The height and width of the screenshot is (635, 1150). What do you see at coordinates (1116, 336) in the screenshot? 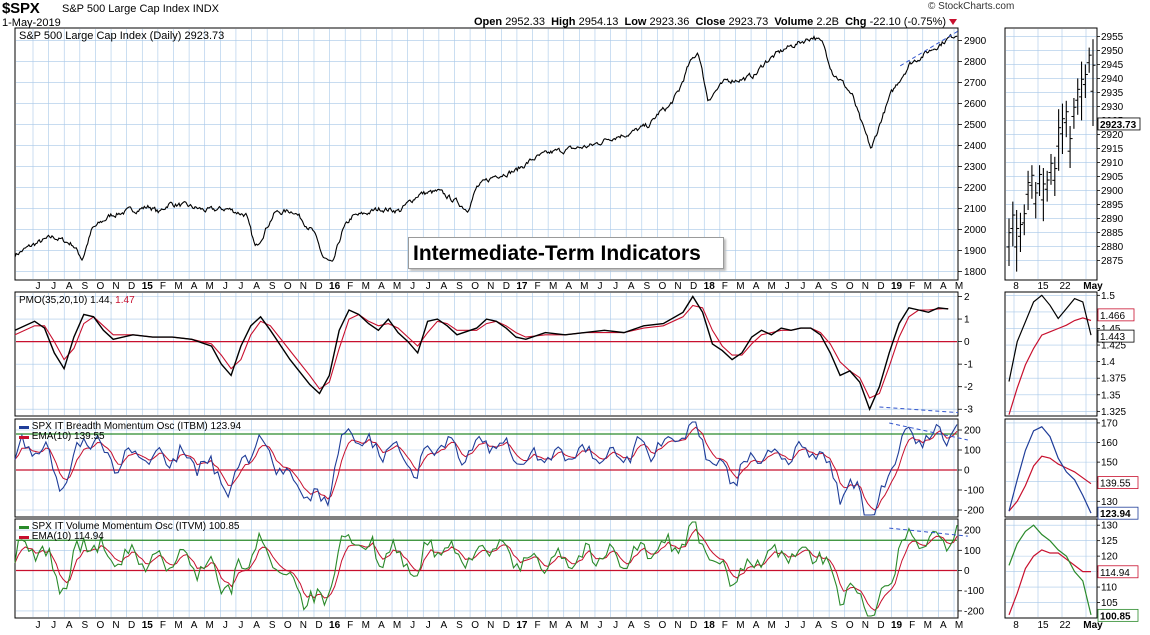
I see `pmo-last-tag` at bounding box center [1116, 336].